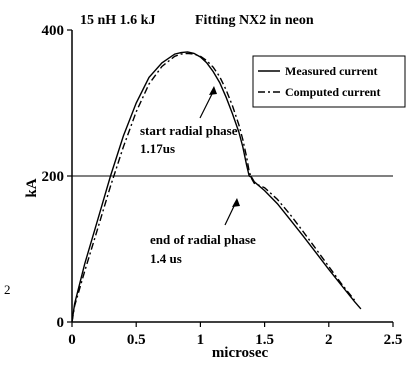 This screenshot has width=407, height=371. I want to click on x-tick-label: 0.5, so click(136, 340).